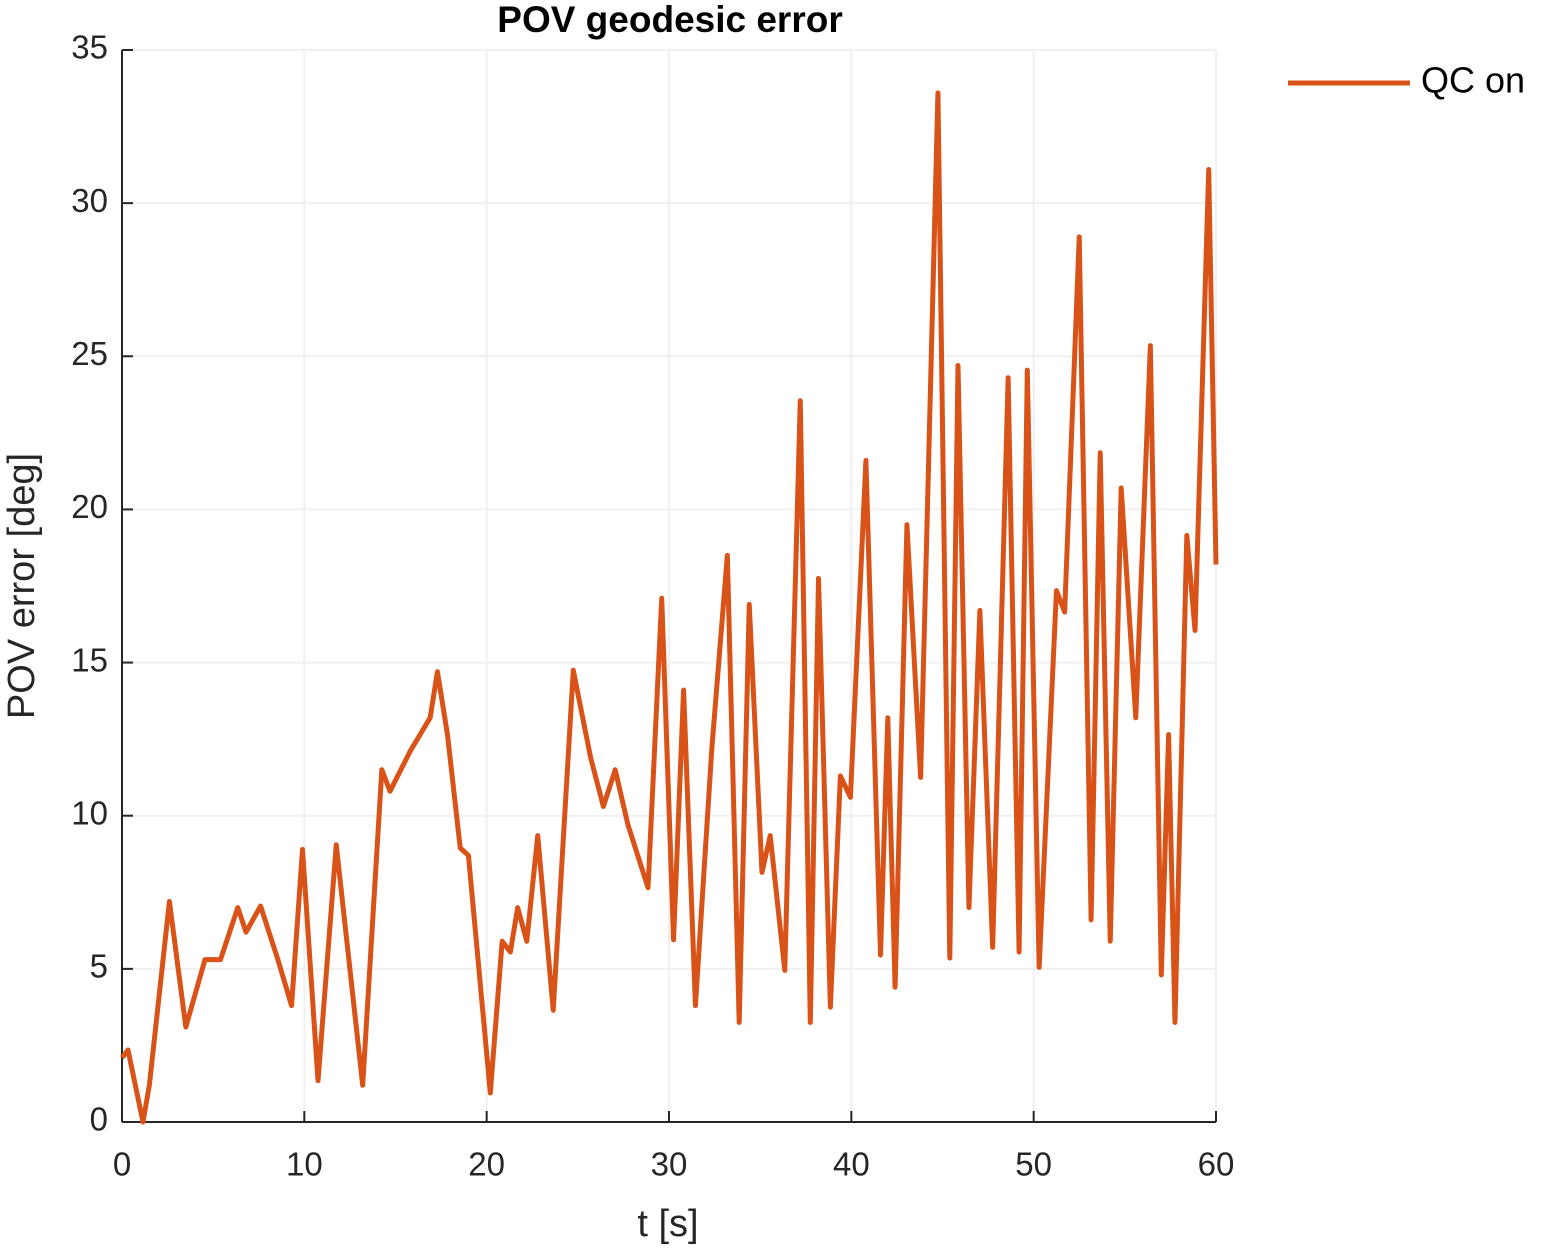 The image size is (1541, 1253). What do you see at coordinates (1473, 80) in the screenshot?
I see `legend-label: QC on` at bounding box center [1473, 80].